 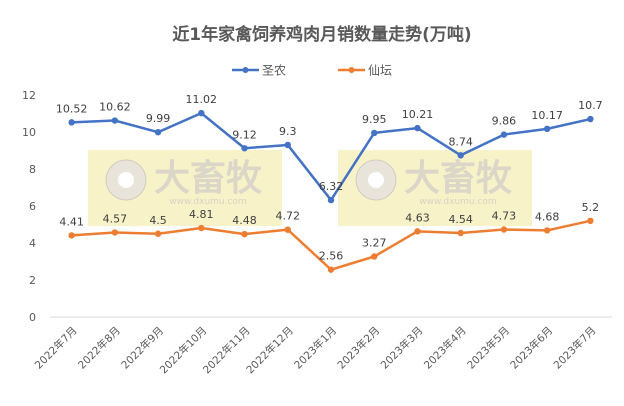 What do you see at coordinates (374, 119) in the screenshot?
I see `data-label: 9.95` at bounding box center [374, 119].